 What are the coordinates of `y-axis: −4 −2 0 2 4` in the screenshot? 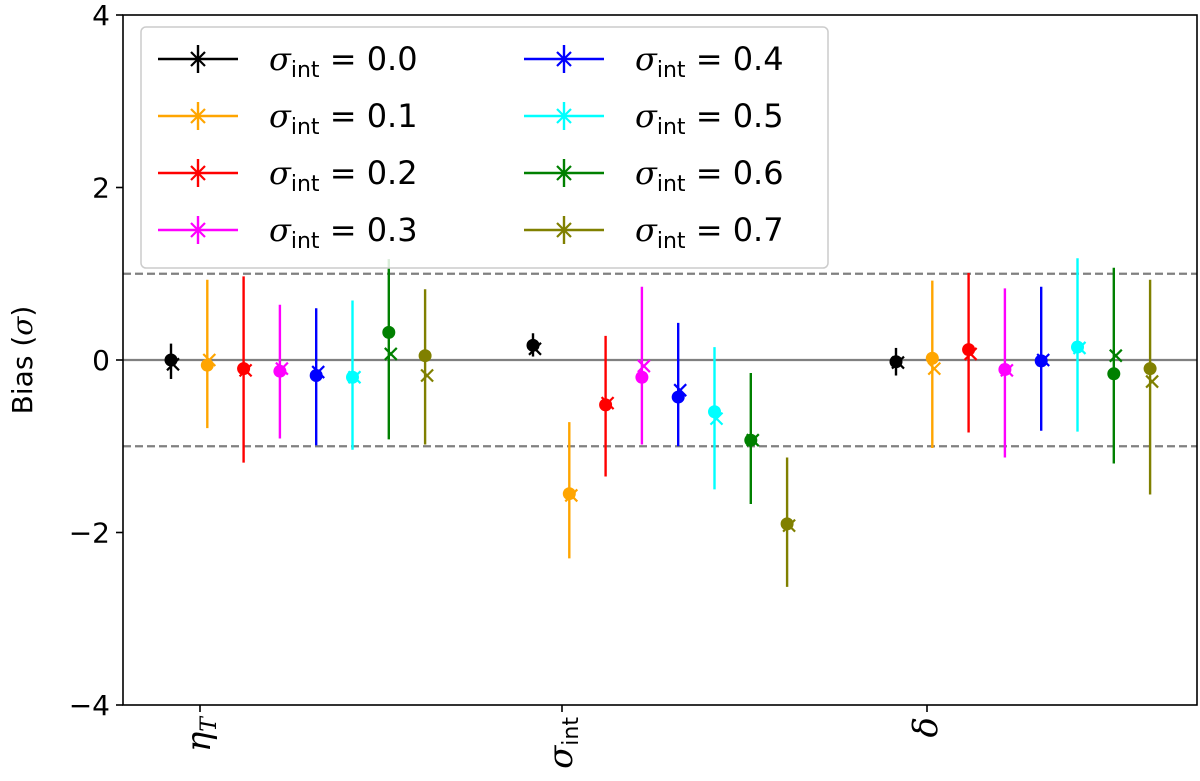 It's located at (96, 361).